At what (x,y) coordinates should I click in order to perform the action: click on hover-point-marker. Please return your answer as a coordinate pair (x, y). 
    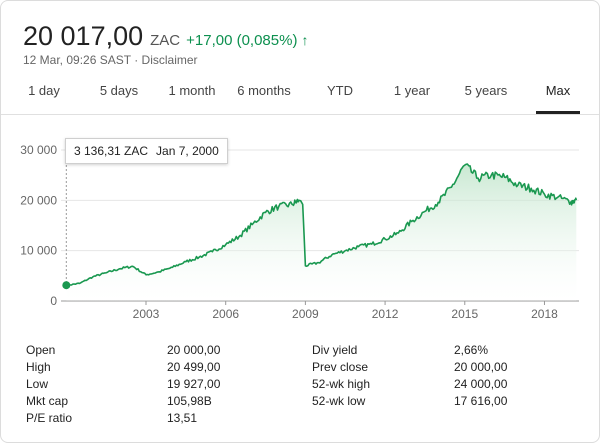
    Looking at the image, I should click on (66, 285).